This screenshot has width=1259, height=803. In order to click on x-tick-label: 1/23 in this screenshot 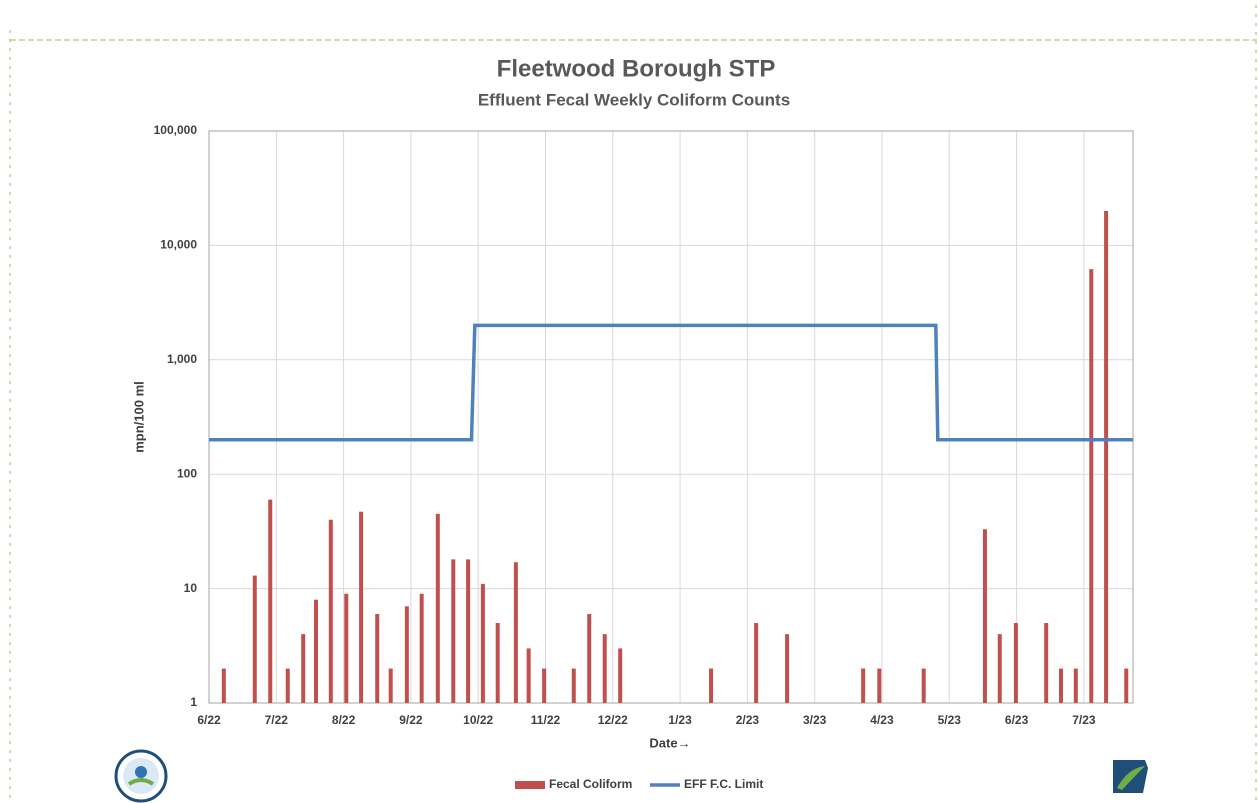, I will do `click(680, 720)`.